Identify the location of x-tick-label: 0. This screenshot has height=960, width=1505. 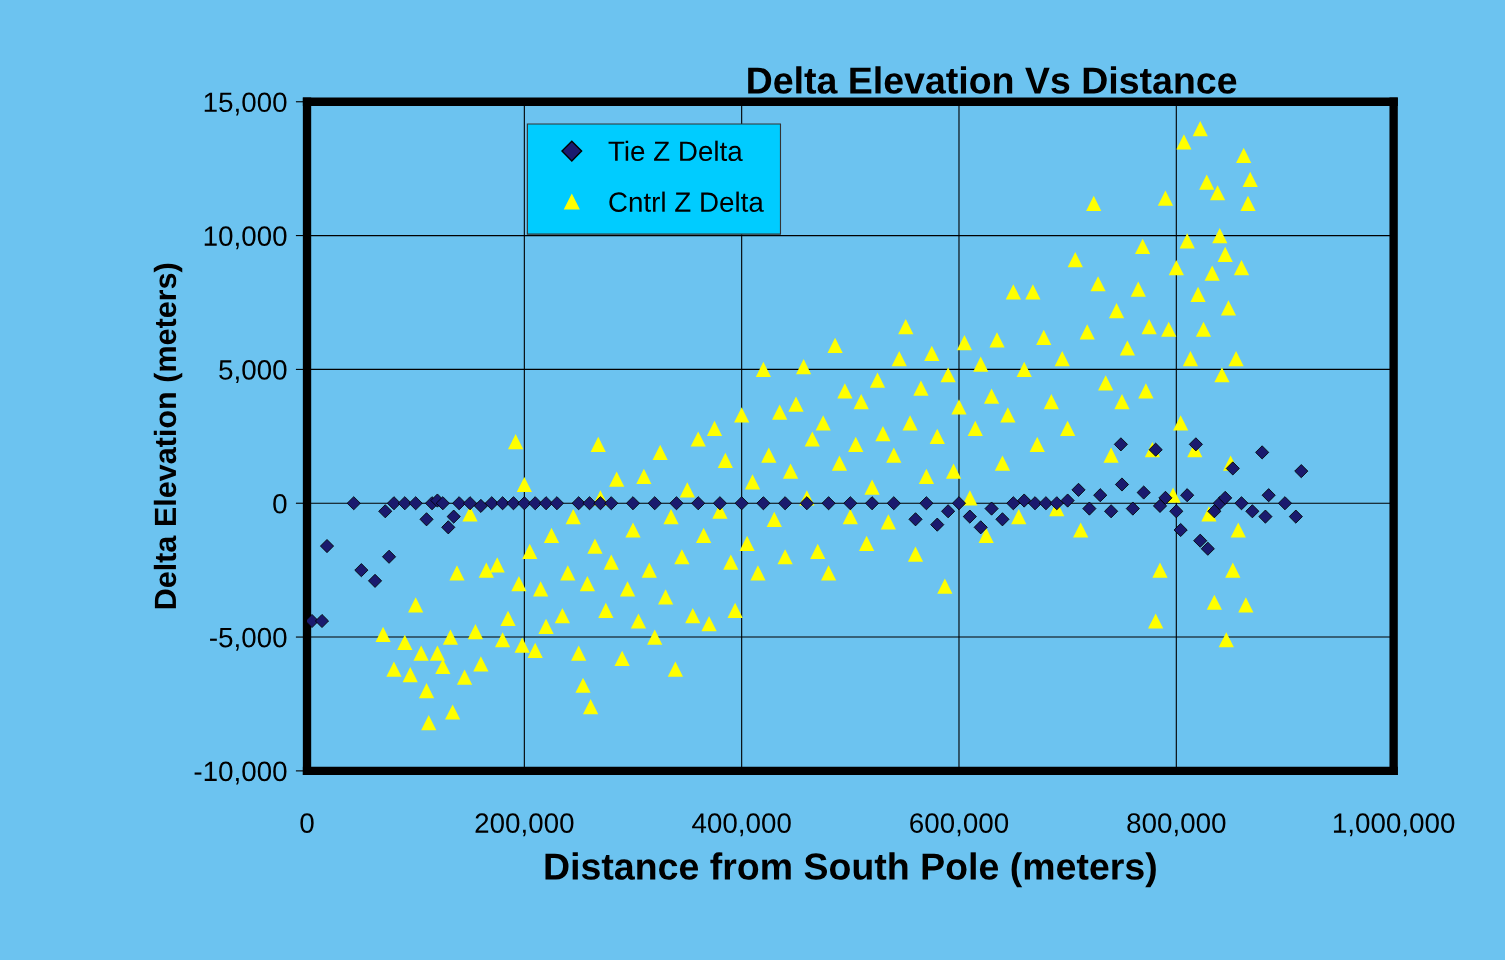
(307, 823).